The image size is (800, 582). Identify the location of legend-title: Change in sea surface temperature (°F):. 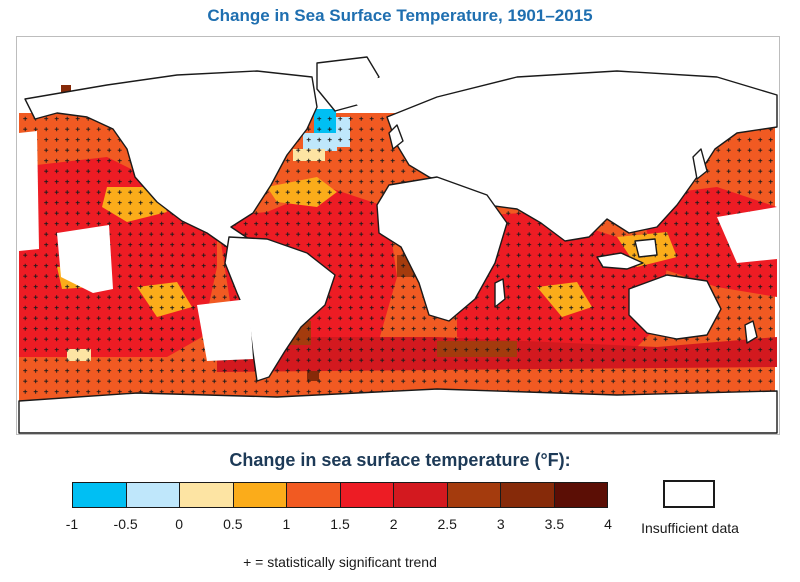
(400, 460).